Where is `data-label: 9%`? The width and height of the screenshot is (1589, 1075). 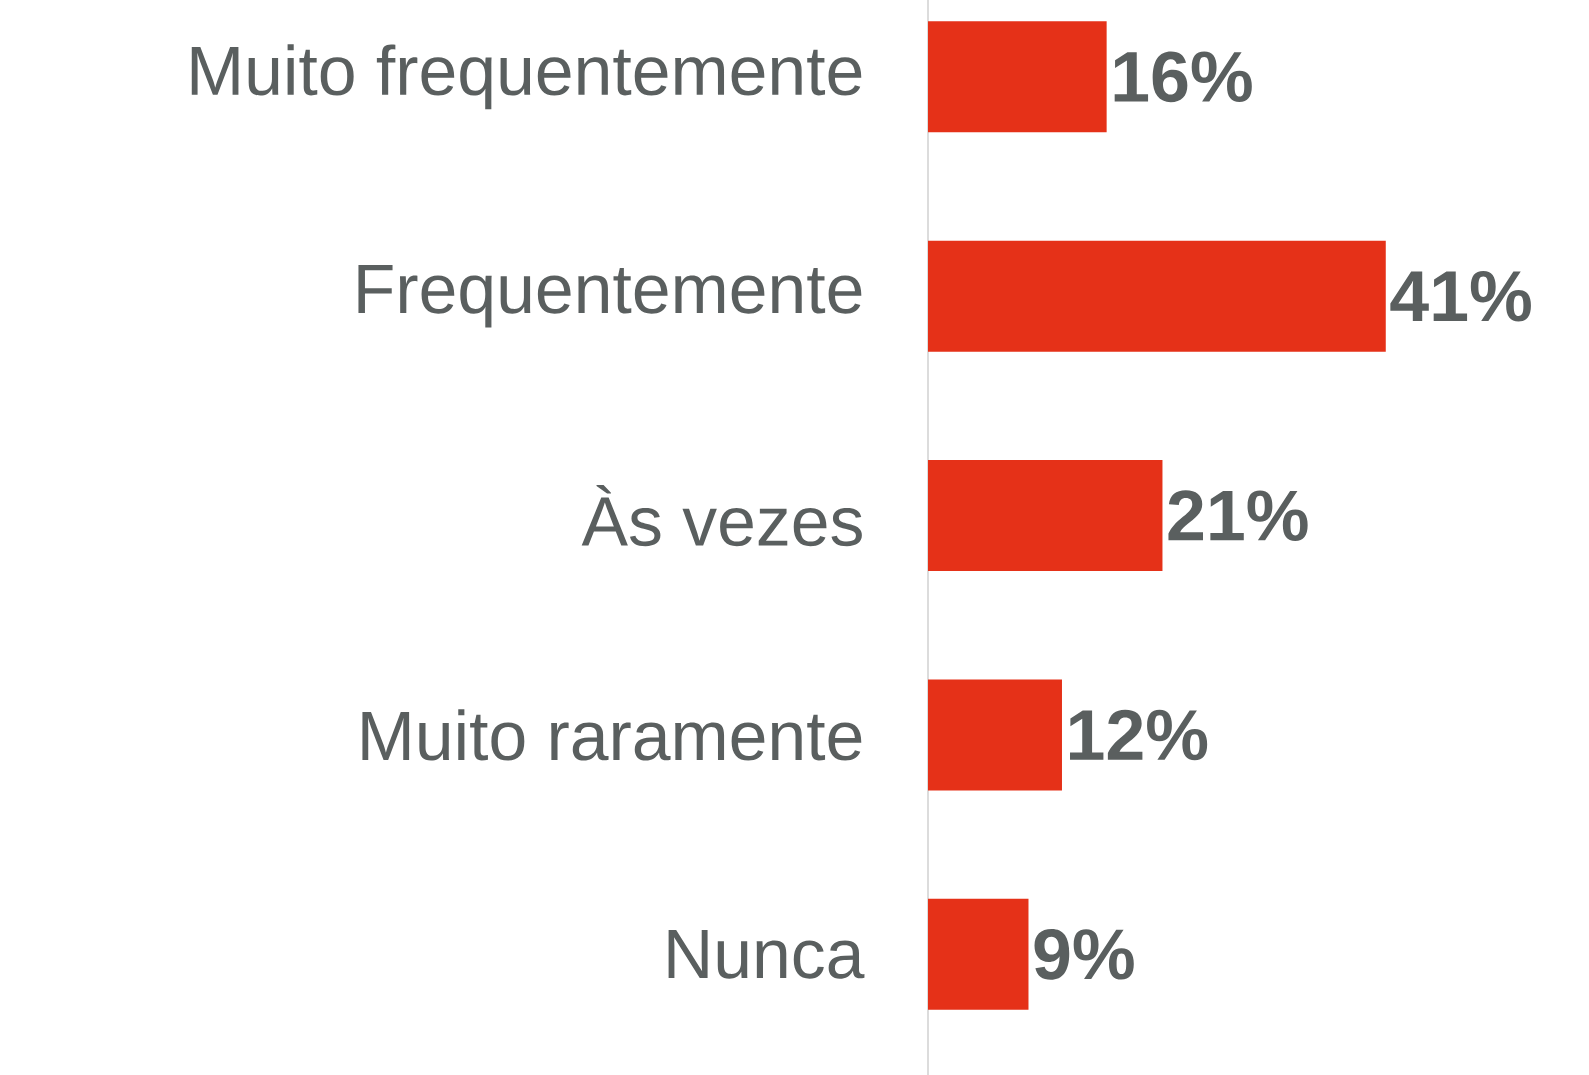
data-label: 9% is located at coordinates (1084, 954).